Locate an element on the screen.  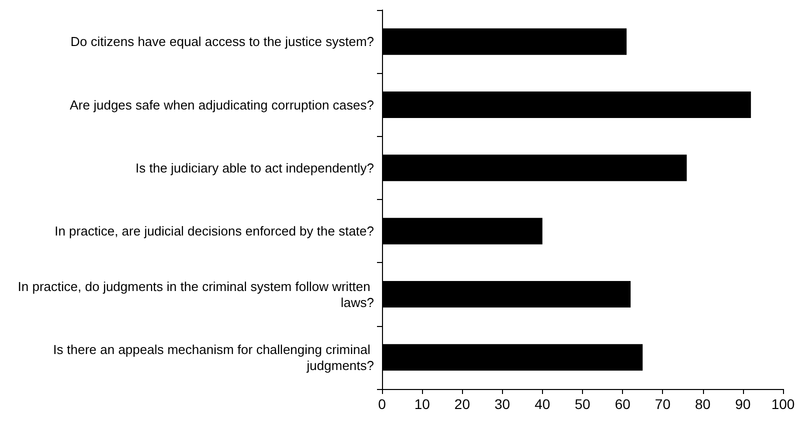
y-tick-label: Do citizens have equal access to the justice system? is located at coordinates (222, 42).